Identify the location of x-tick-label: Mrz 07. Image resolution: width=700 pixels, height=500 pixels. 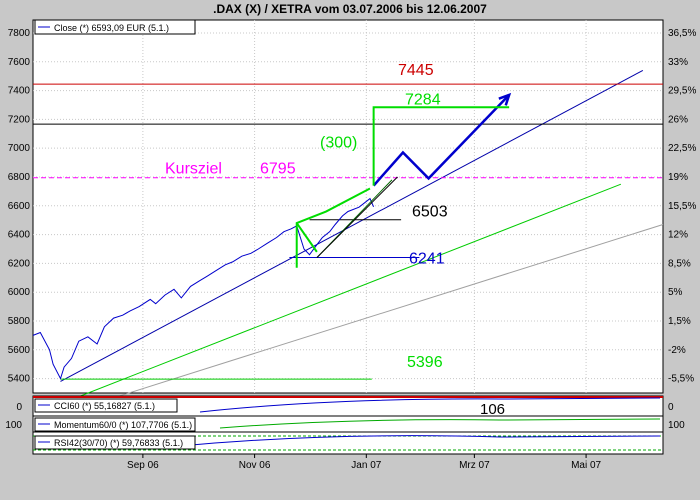
(474, 465).